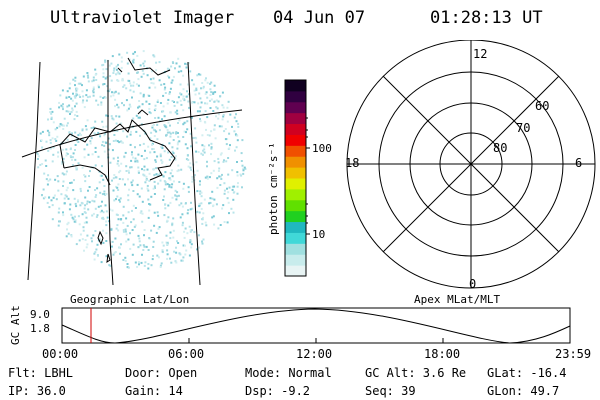 This screenshot has height=400, width=600. I want to click on lat-label-80: 80, so click(500, 148).